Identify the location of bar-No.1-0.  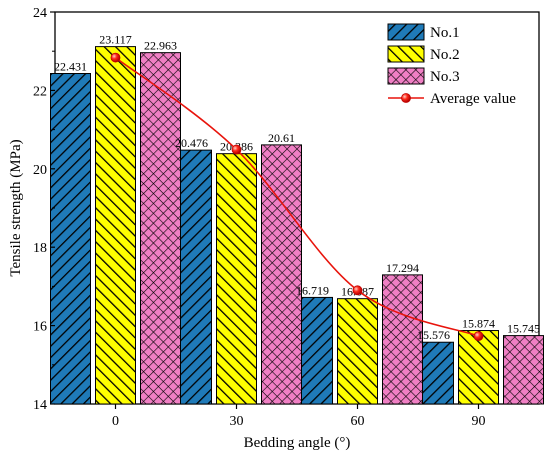
(70, 239).